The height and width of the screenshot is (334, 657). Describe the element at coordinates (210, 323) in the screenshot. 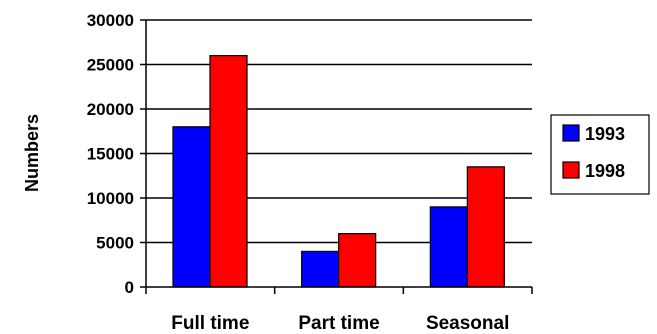

I see `x-category-label: Full time` at that location.